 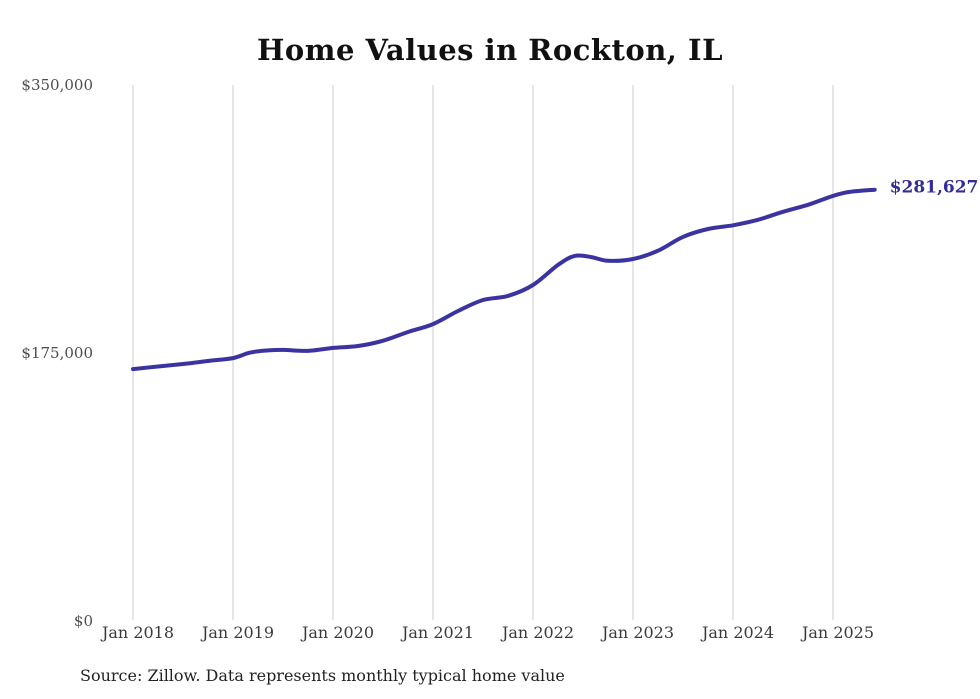 What do you see at coordinates (57, 353) in the screenshot?
I see `y-tick-label-175000: $175,000` at bounding box center [57, 353].